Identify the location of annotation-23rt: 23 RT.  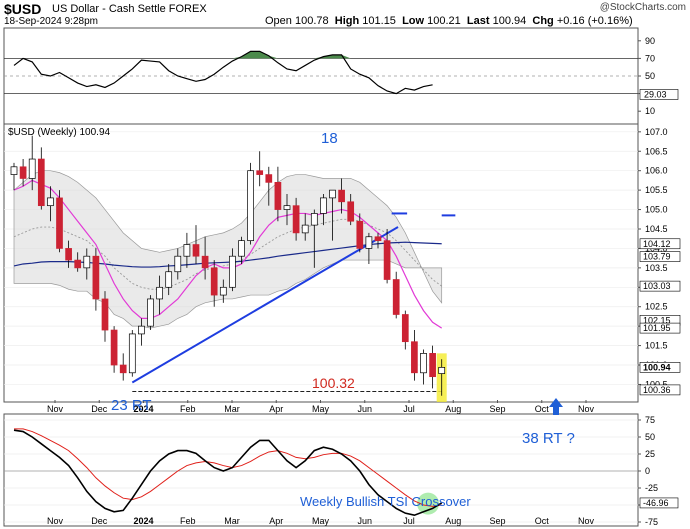
(131, 405).